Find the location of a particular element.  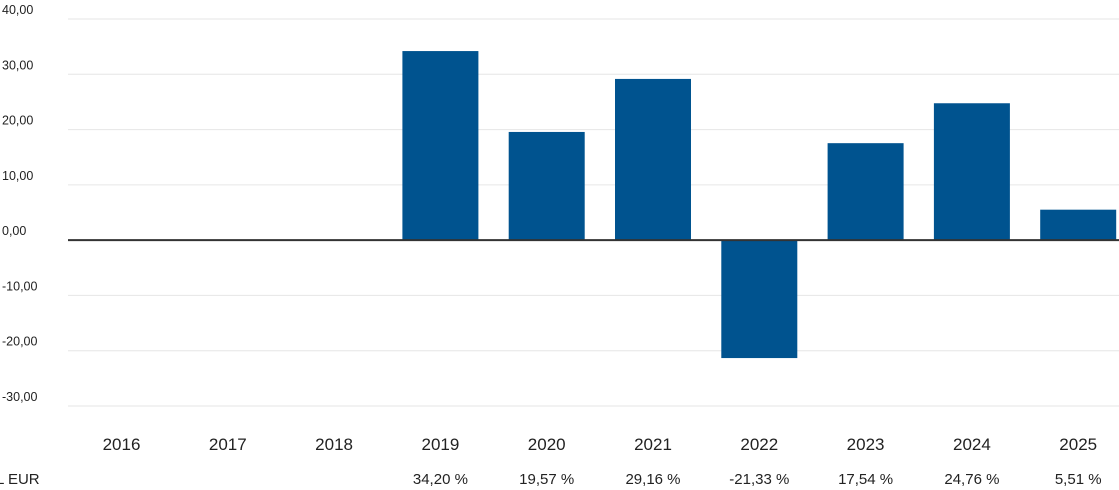

value-label: -21,33 % is located at coordinates (759, 479).